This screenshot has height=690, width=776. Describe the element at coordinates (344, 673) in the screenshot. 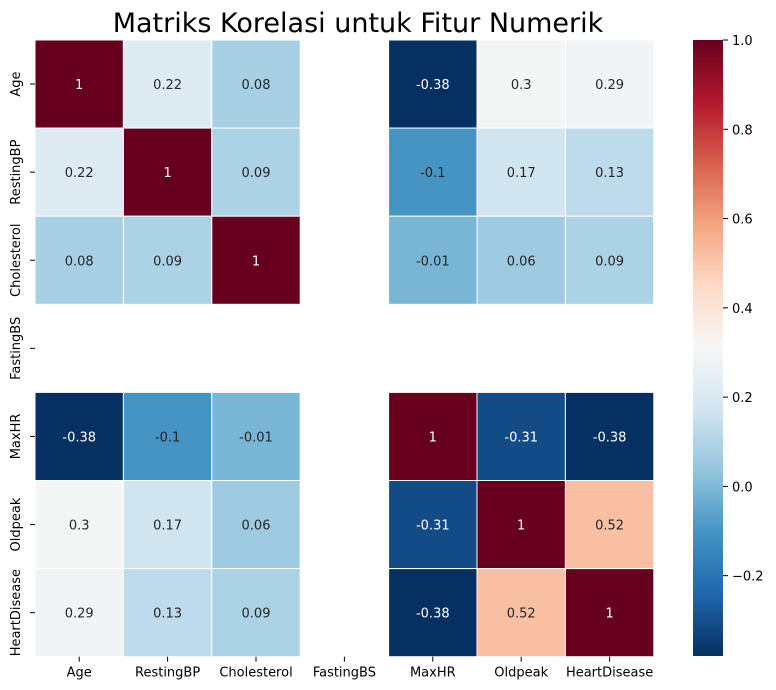

I see `x-tick-label: FastingBS` at that location.